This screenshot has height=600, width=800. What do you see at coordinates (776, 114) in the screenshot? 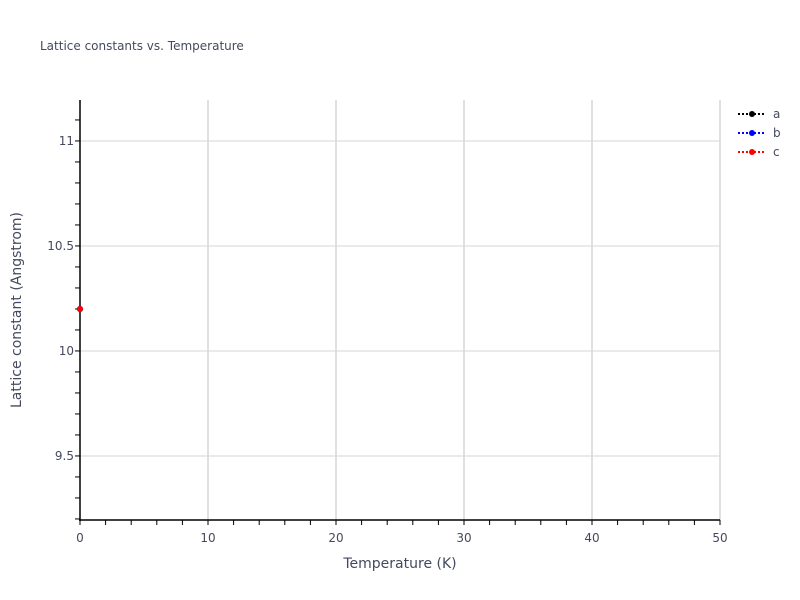
I see `legend-label: a` at bounding box center [776, 114].